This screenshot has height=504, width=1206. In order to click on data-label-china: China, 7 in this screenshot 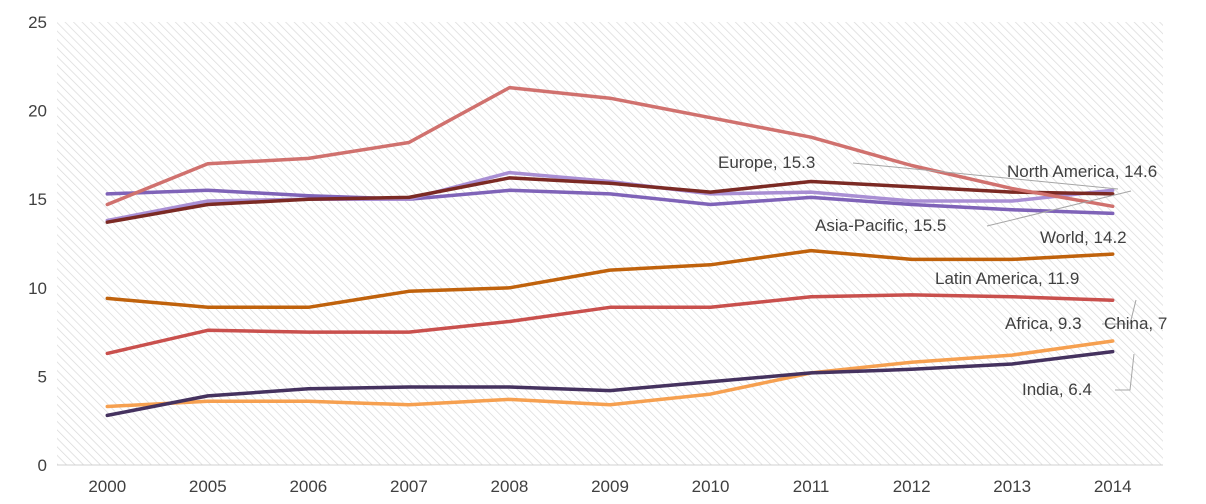, I will do `click(1135, 323)`.